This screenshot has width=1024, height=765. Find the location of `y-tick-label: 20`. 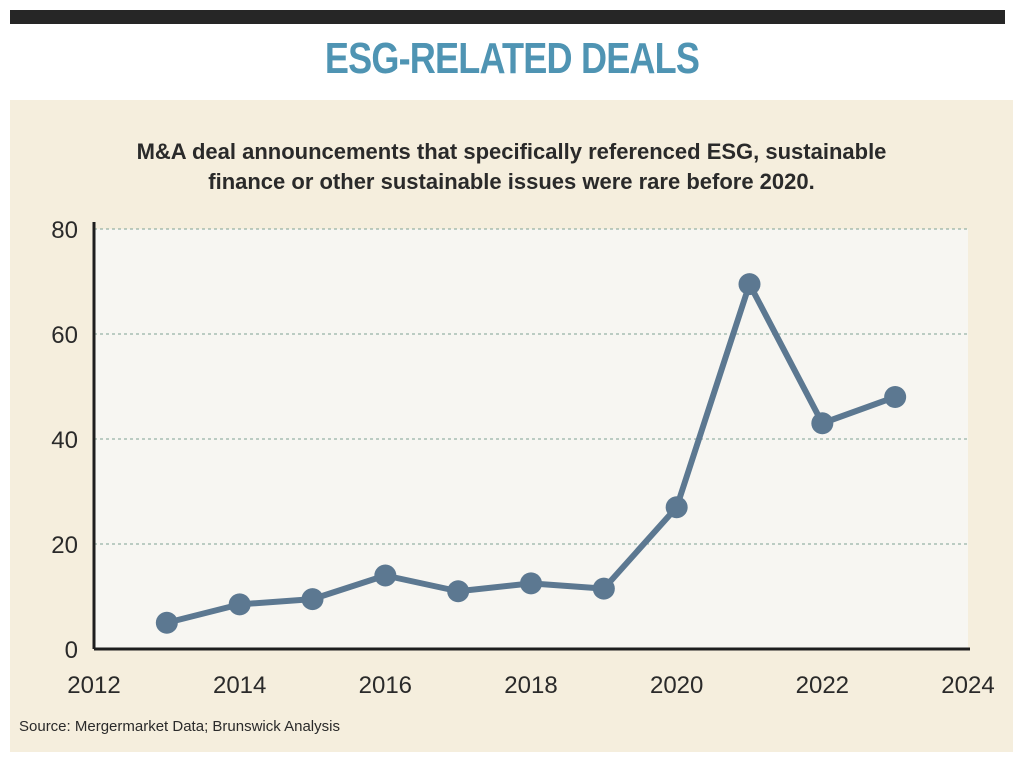

y-tick-label: 20 is located at coordinates (64, 545).